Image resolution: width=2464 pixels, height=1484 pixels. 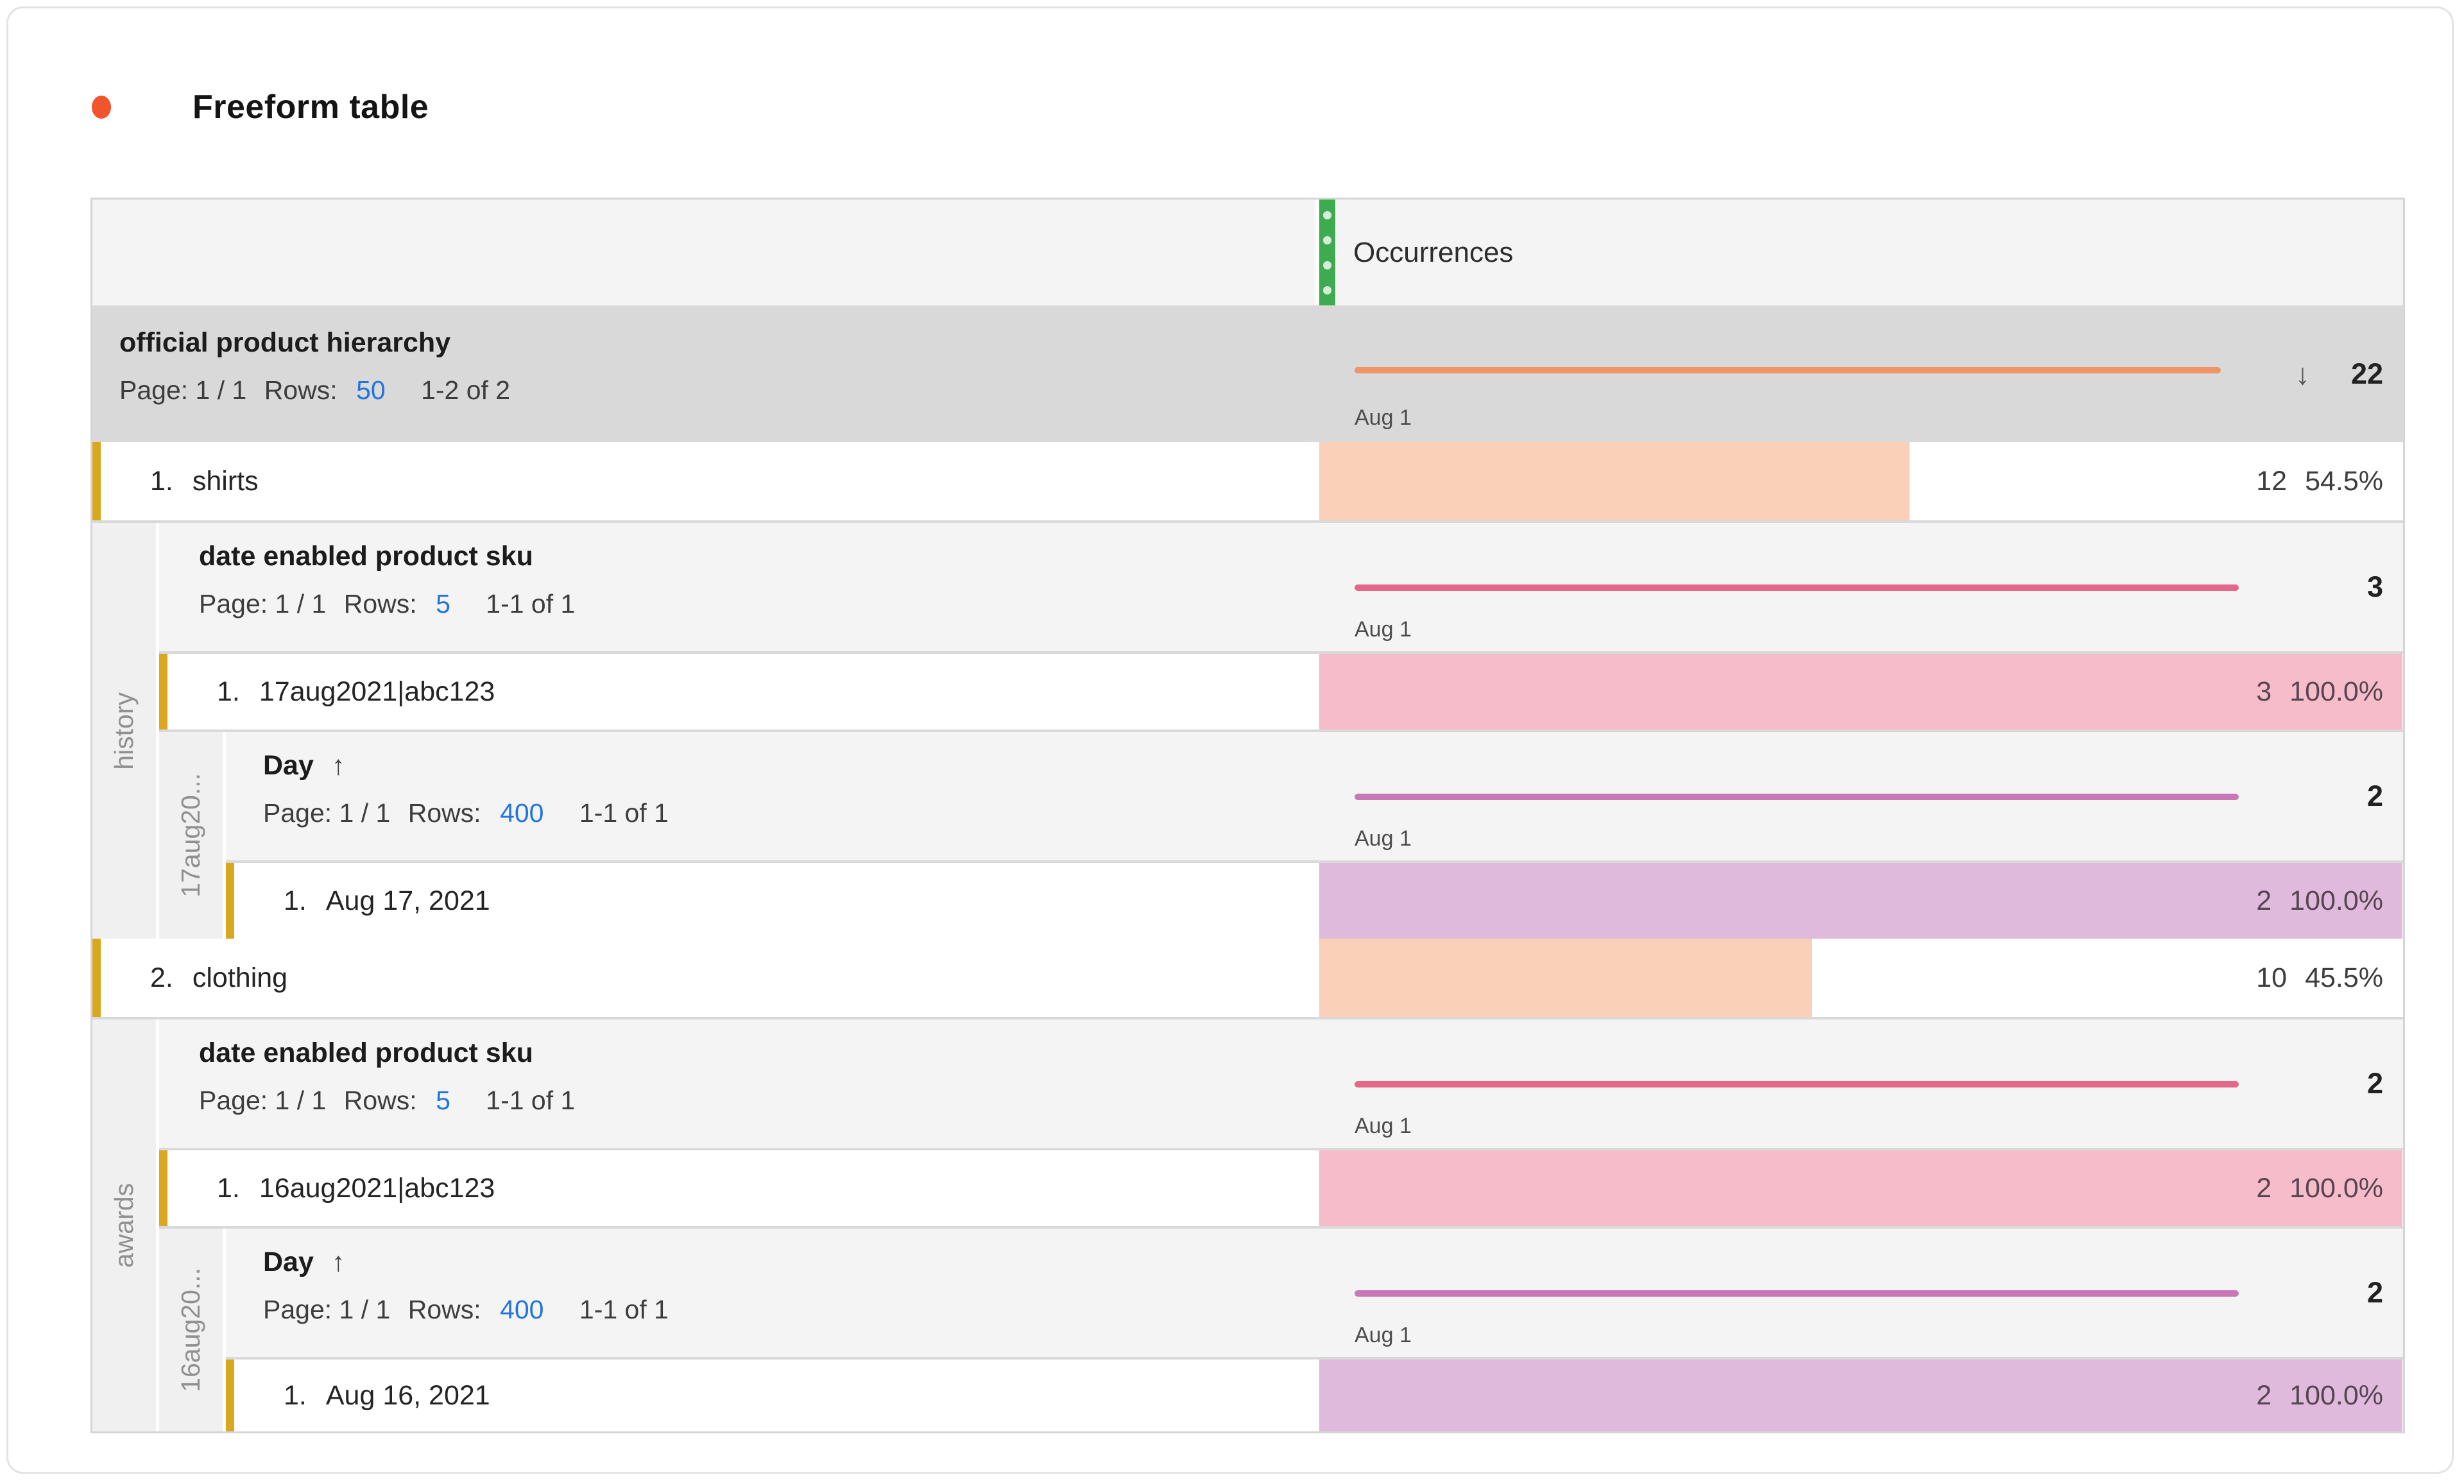 What do you see at coordinates (2344, 481) in the screenshot?
I see `cell-percent: 54.5%` at bounding box center [2344, 481].